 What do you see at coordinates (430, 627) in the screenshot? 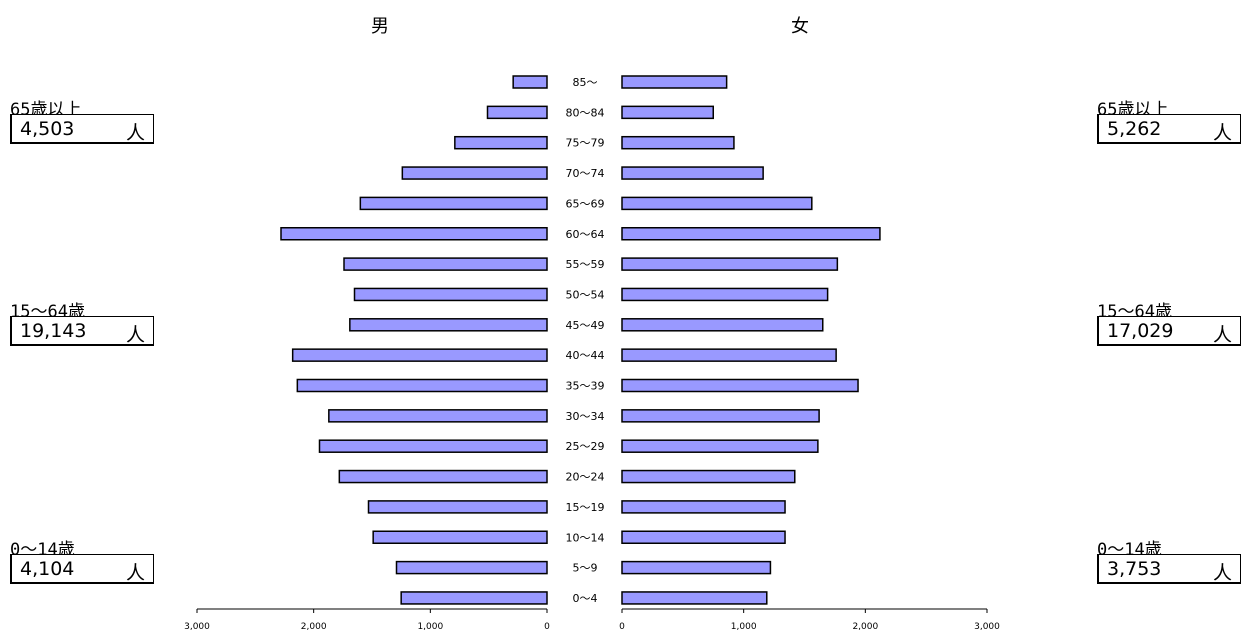
I see `male-x-tick-label: 1,000` at bounding box center [430, 627].